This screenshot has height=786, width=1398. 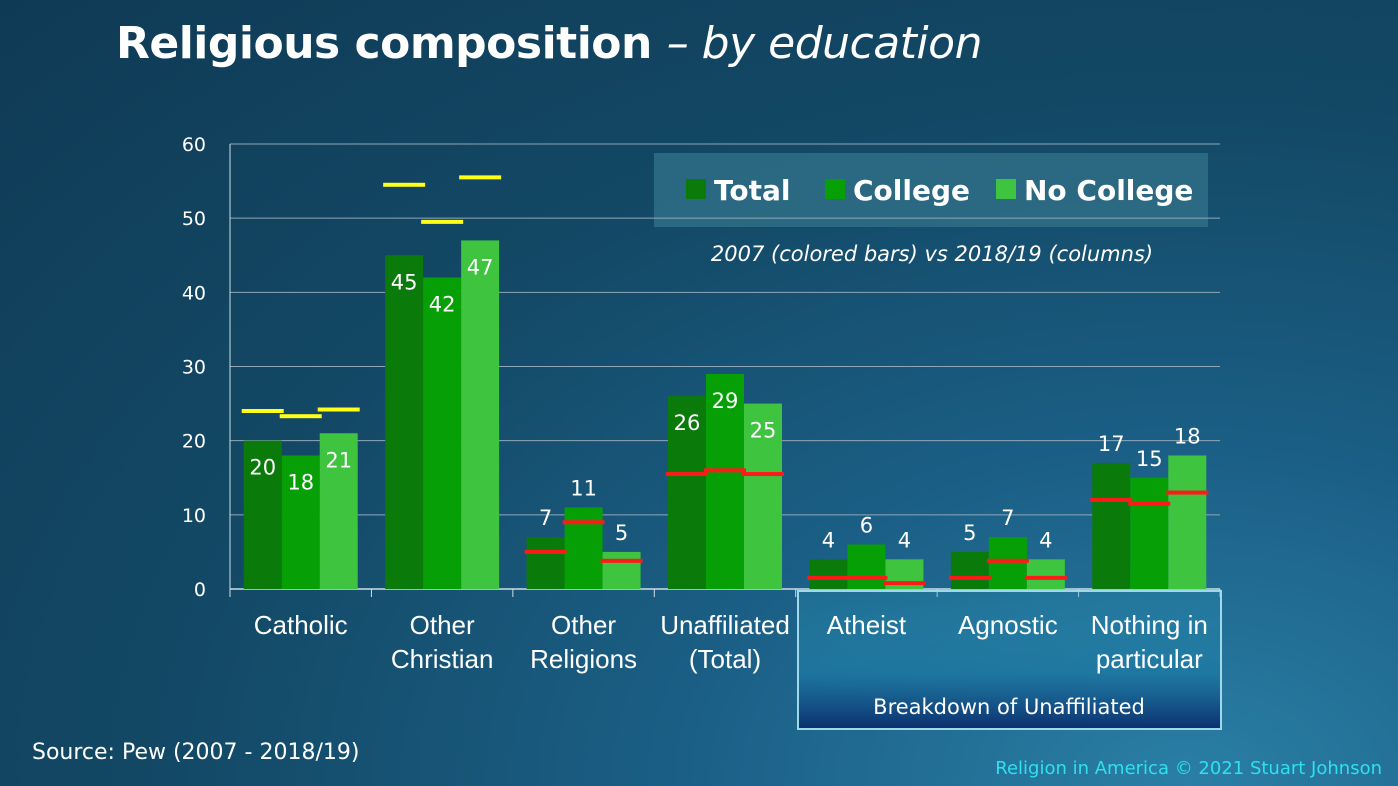 What do you see at coordinates (1009, 707) in the screenshot?
I see `breakdown-label: Breakdown of Unaffiliated` at bounding box center [1009, 707].